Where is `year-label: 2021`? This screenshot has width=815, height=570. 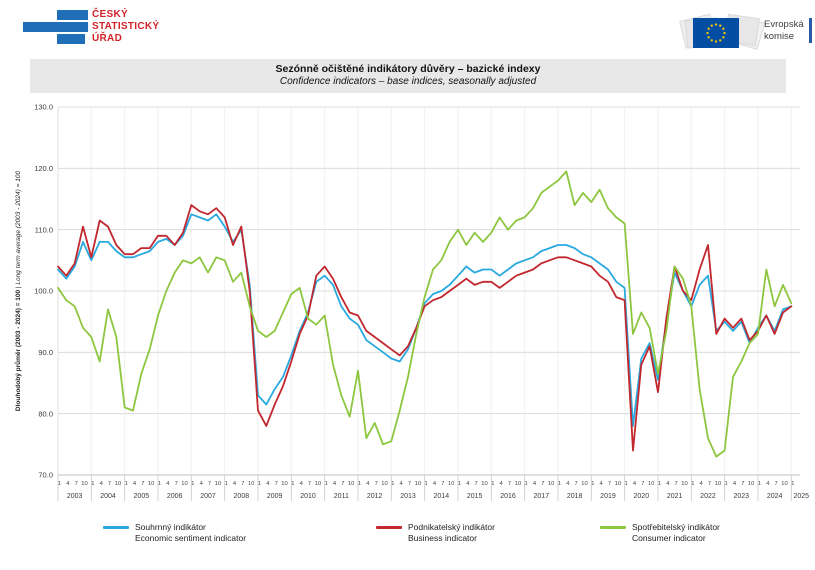 year-label: 2021 is located at coordinates (675, 496).